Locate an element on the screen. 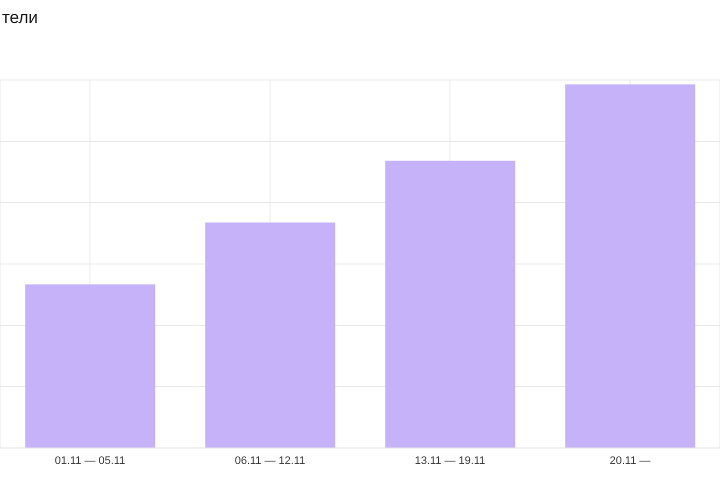  x-tick-label: 13.11 — 19.11 is located at coordinates (450, 460).